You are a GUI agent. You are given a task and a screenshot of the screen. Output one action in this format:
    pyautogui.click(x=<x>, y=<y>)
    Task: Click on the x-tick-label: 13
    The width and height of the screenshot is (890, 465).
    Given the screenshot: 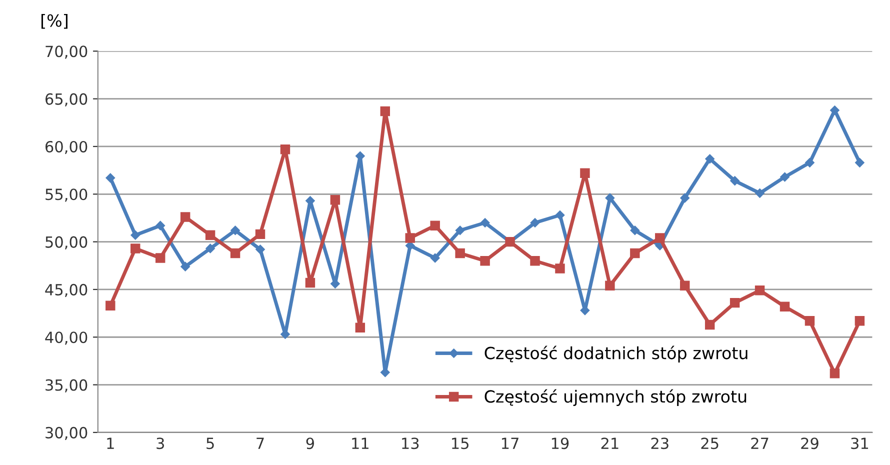 What is the action you would take?
    pyautogui.click(x=410, y=444)
    